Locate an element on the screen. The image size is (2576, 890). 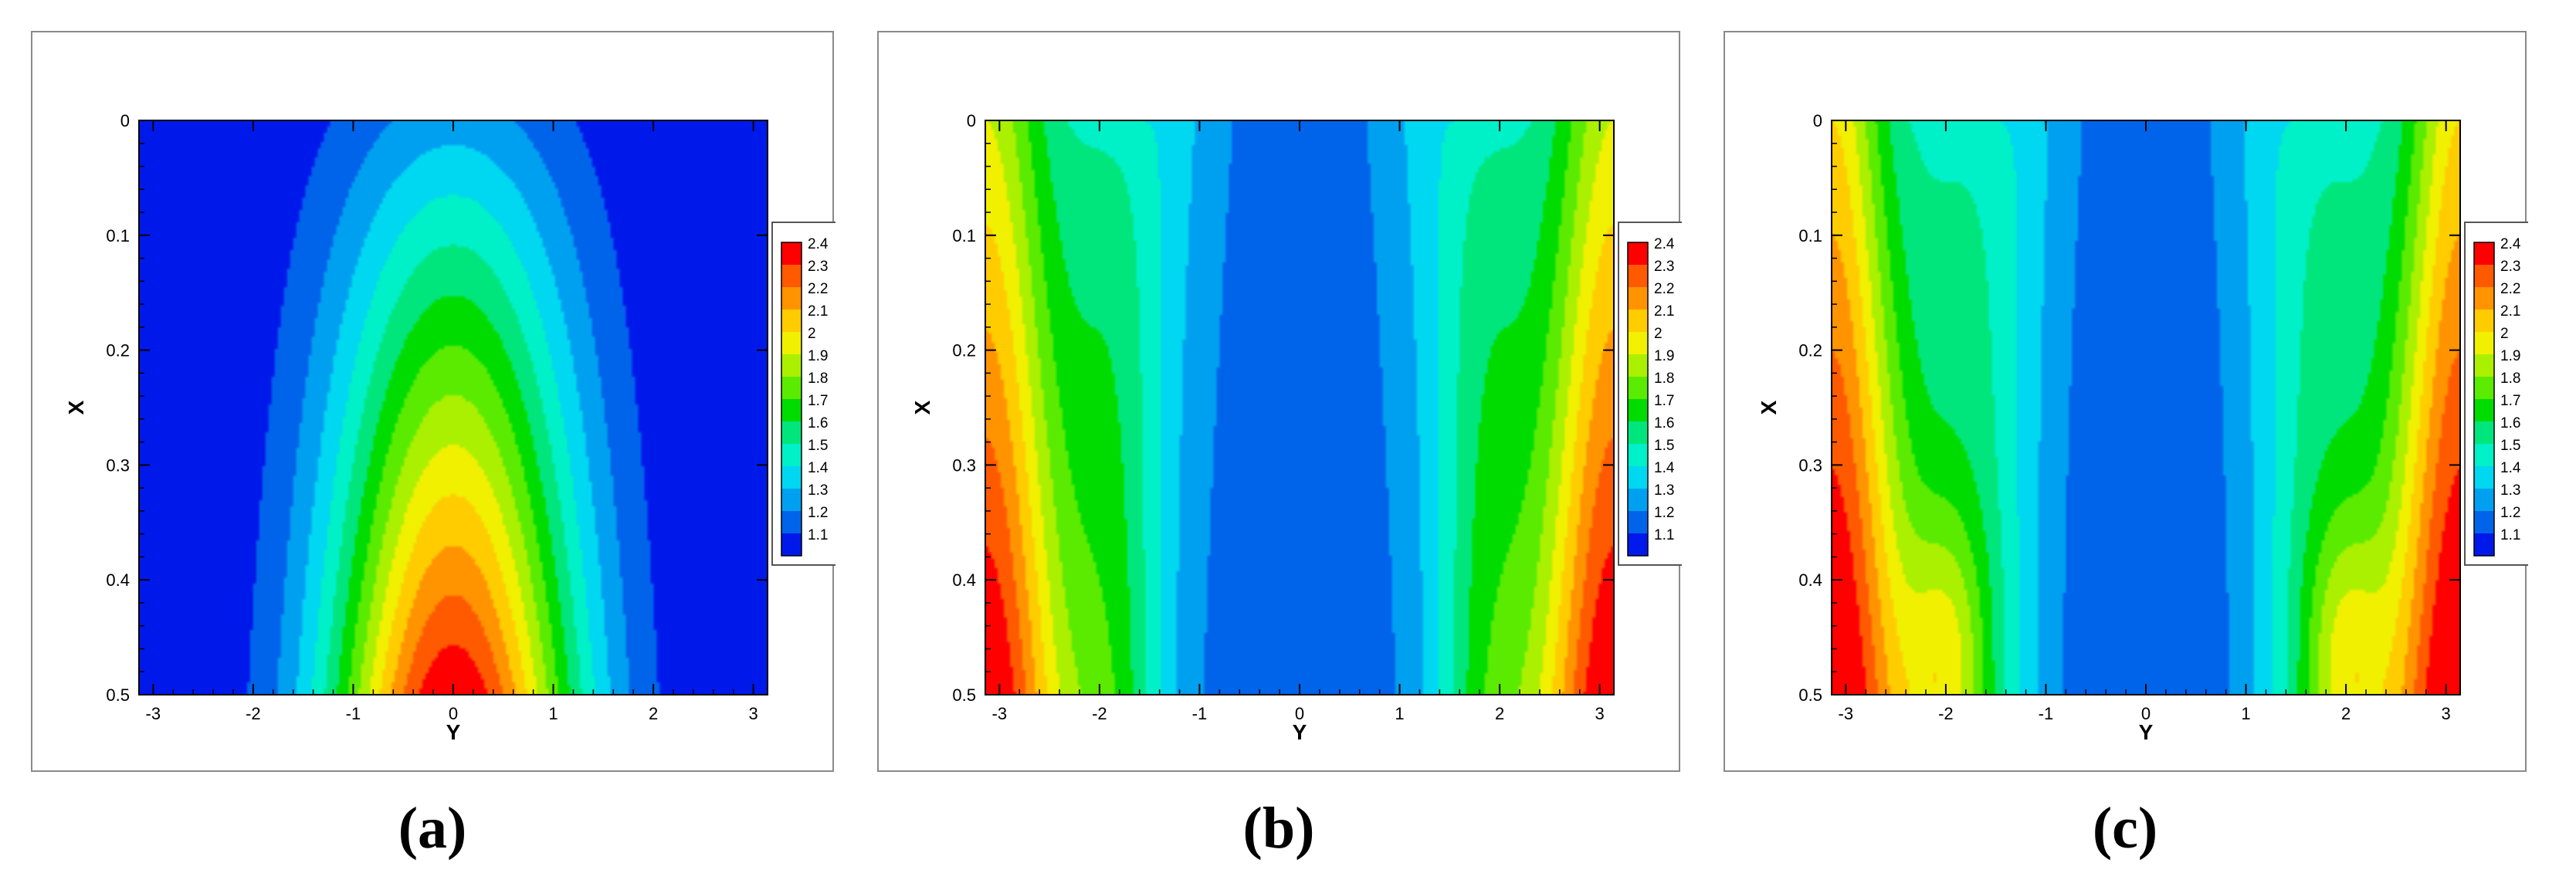
legend-label: 2 is located at coordinates (812, 334).